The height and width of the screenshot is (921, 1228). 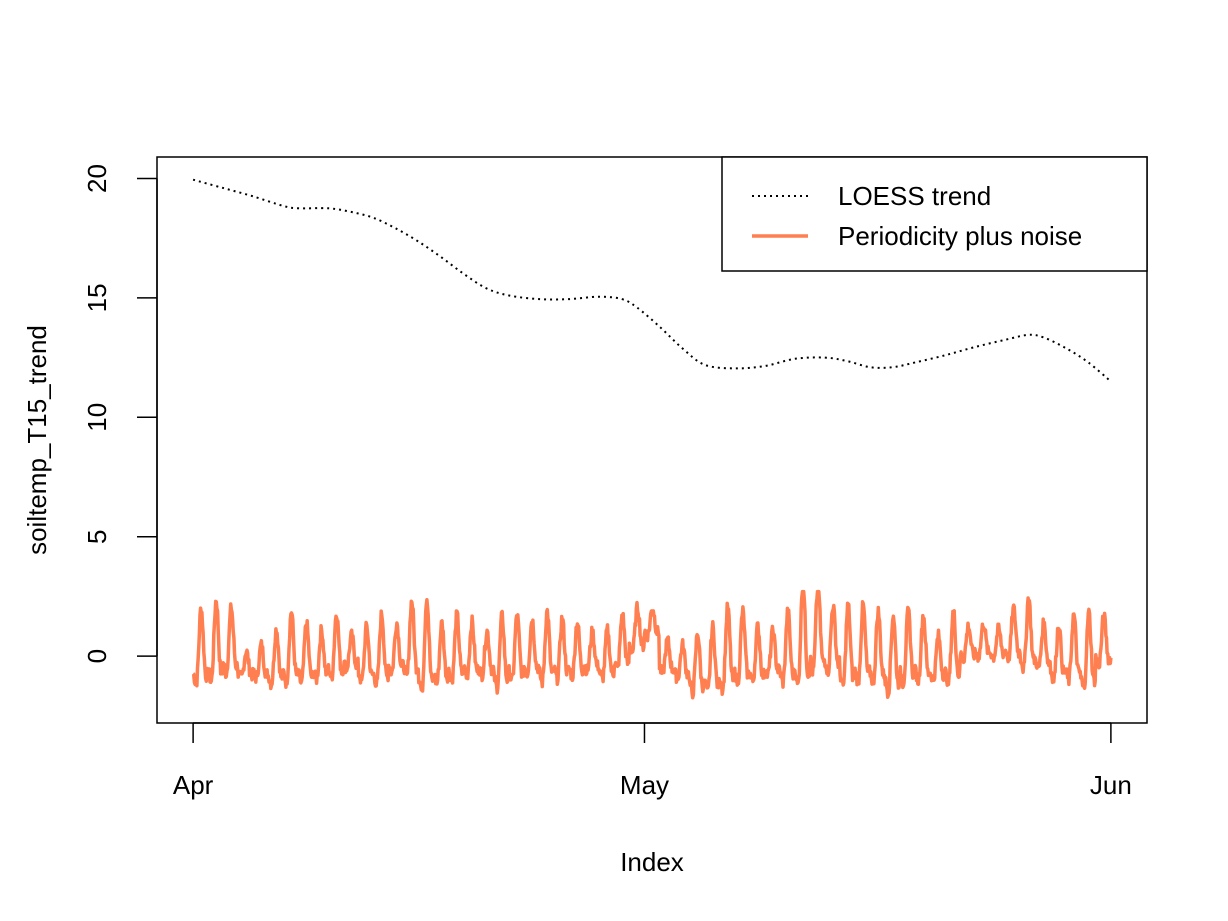 What do you see at coordinates (37, 440) in the screenshot?
I see `y-axis-title: soiltemp_T15_trend` at bounding box center [37, 440].